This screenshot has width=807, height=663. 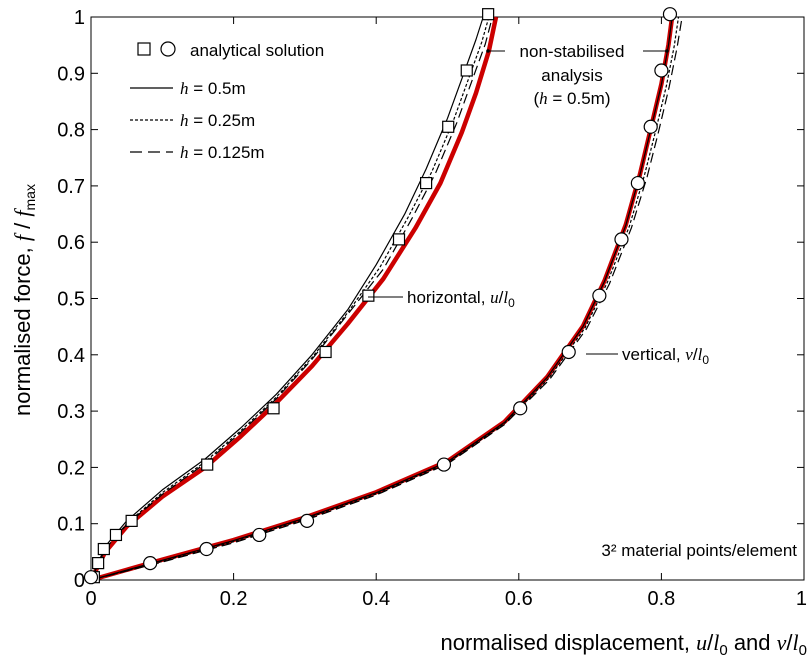 What do you see at coordinates (71, 243) in the screenshot?
I see `y-tick-label: 0.6` at bounding box center [71, 243].